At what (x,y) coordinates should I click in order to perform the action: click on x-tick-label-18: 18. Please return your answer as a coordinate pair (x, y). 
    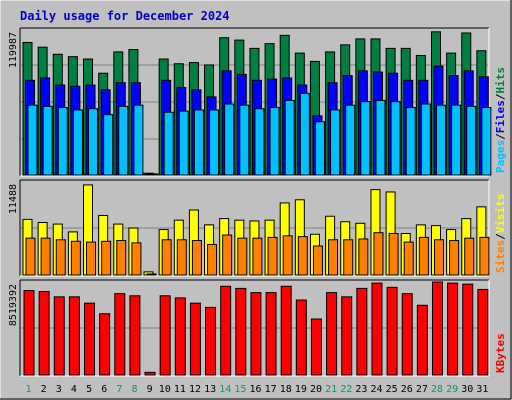
    Looking at the image, I should click on (286, 389).